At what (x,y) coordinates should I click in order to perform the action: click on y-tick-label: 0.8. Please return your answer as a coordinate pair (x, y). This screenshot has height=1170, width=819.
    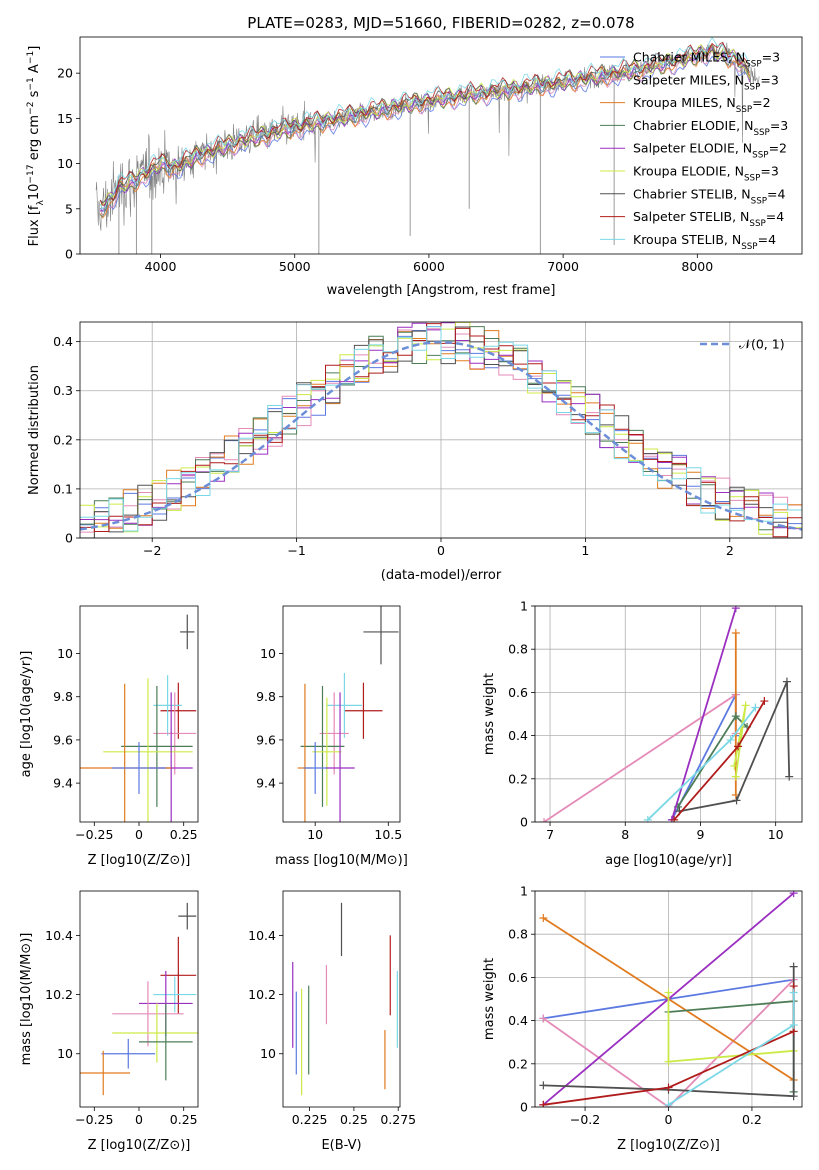
    Looking at the image, I should click on (518, 934).